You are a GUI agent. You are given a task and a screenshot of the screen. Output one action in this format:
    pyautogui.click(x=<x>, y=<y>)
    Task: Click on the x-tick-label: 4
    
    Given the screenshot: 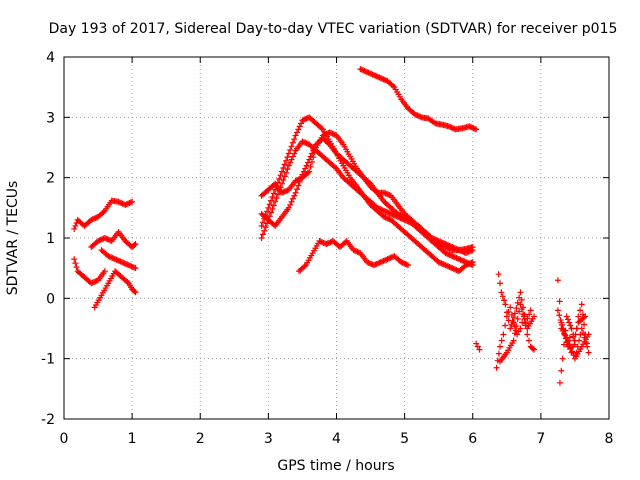 What is the action you would take?
    pyautogui.click(x=336, y=439)
    